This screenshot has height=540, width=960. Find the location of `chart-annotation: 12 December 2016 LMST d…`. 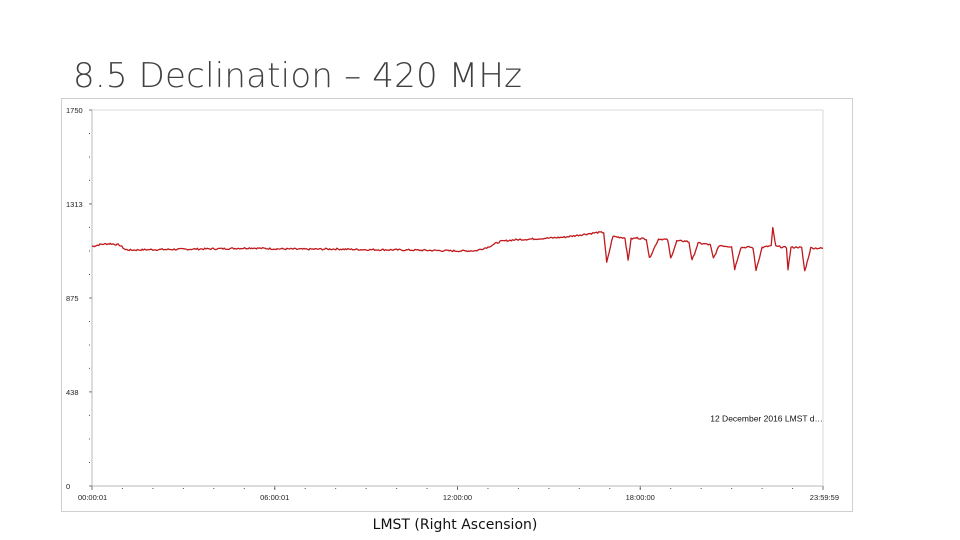

chart-annotation: 12 December 2016 LMST d… is located at coordinates (766, 419).